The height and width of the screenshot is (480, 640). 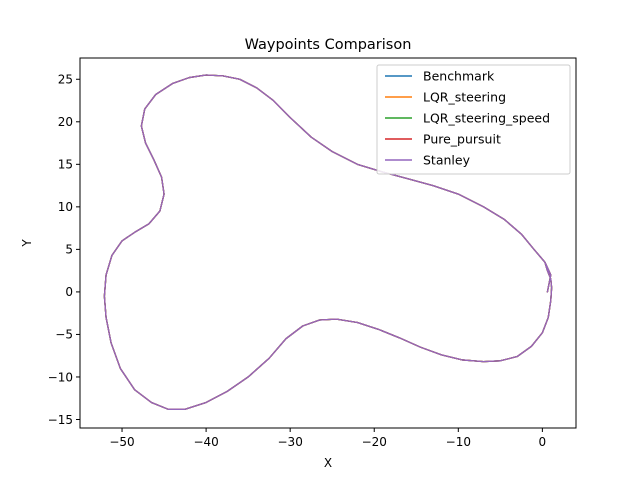 What do you see at coordinates (464, 97) in the screenshot?
I see `legend-label: LQR_steering` at bounding box center [464, 97].